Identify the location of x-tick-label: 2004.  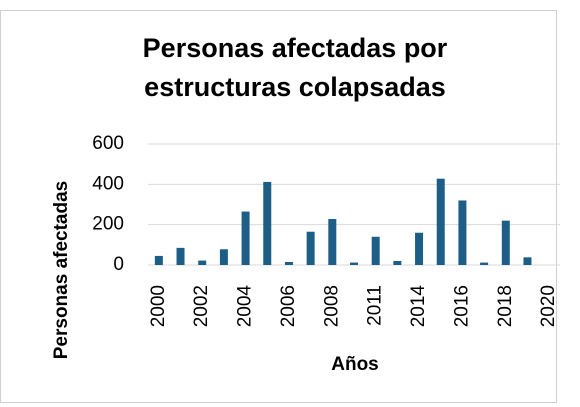
(245, 306).